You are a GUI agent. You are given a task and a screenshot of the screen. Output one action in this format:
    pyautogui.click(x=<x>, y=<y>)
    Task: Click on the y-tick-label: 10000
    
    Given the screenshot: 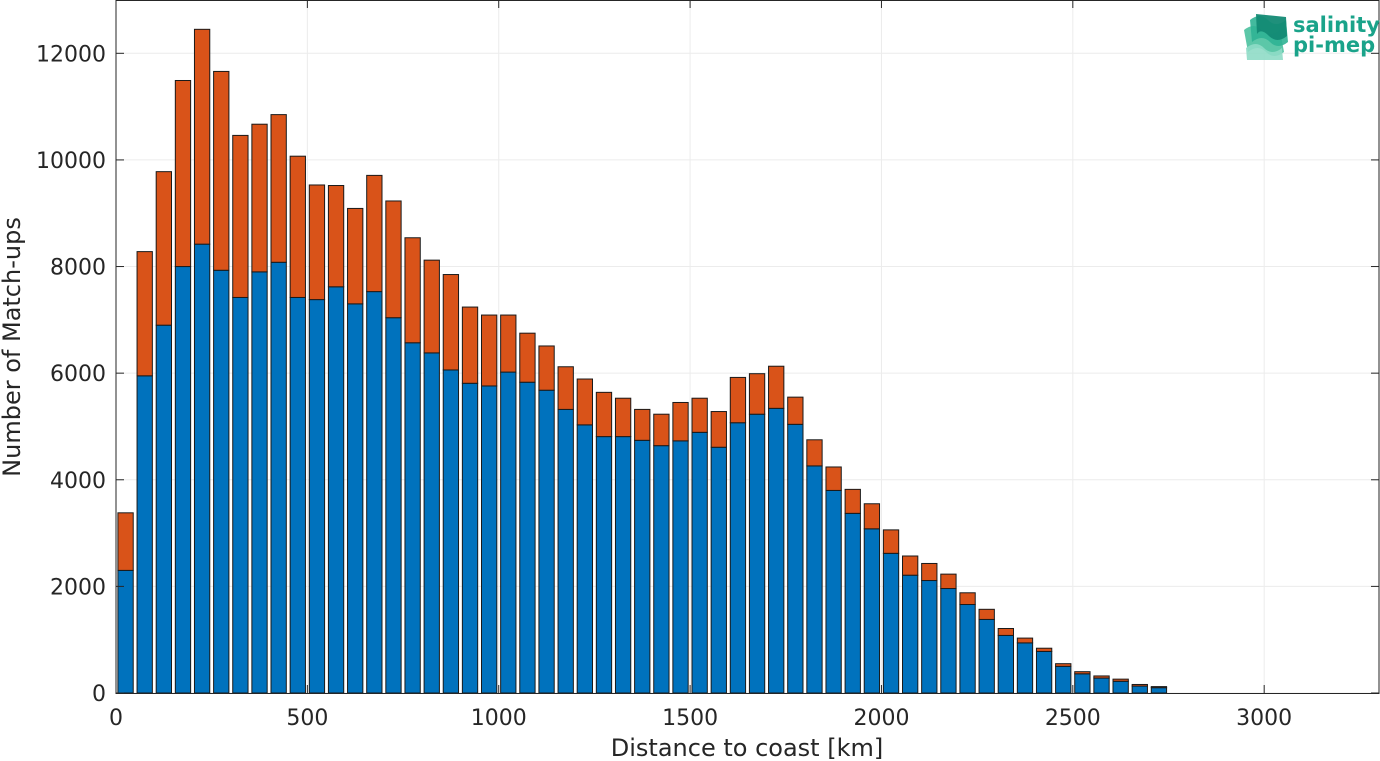 What is the action you would take?
    pyautogui.click(x=71, y=161)
    